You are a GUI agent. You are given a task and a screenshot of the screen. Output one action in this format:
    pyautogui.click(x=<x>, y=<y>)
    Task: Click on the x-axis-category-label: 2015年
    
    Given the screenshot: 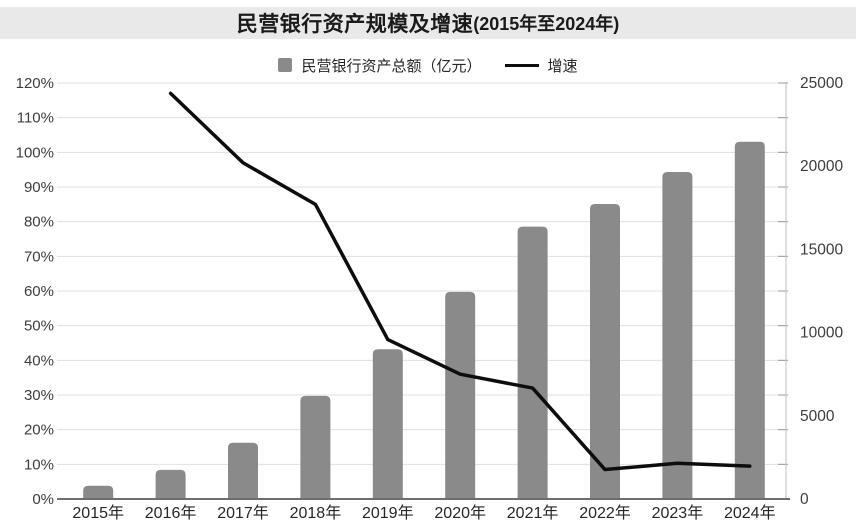 What is the action you would take?
    pyautogui.click(x=98, y=513)
    